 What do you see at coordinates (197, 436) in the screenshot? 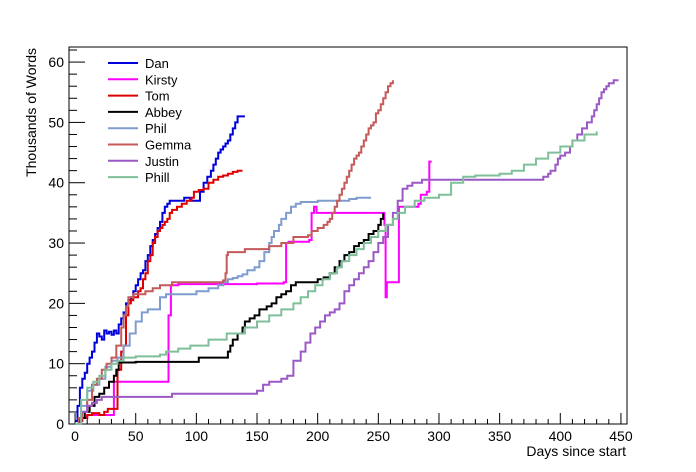
I see `x-tick-label: 100` at bounding box center [197, 436].